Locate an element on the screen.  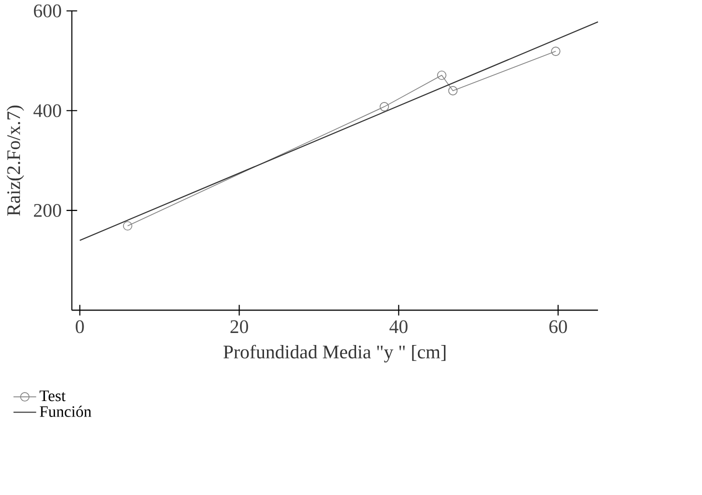
x-tick-label: 60 is located at coordinates (558, 326).